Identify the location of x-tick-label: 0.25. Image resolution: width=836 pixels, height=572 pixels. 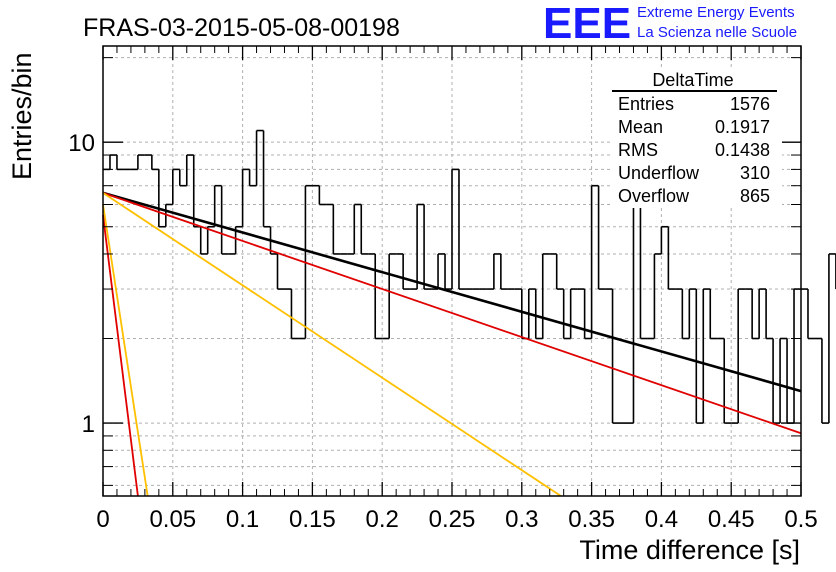
(452, 519).